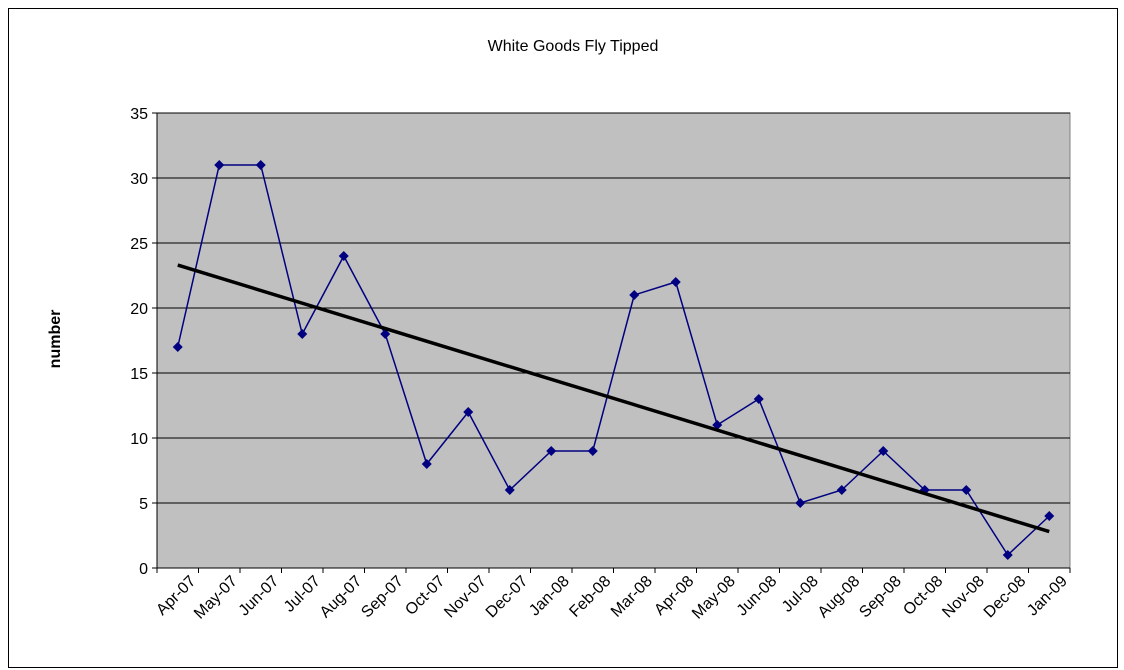 The image size is (1124, 670). I want to click on y-tick-label: 30, so click(139, 179).